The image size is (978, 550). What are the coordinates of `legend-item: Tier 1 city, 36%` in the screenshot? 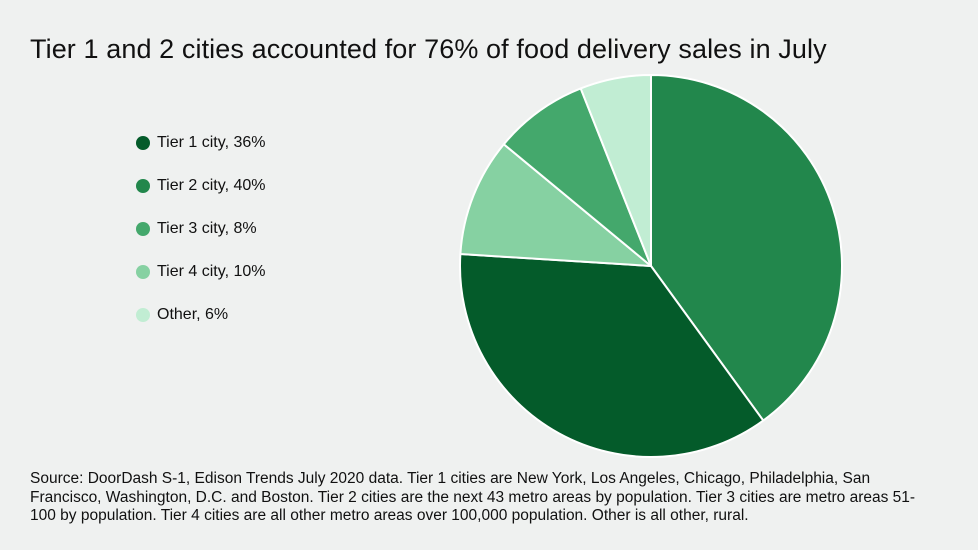 It's located at (200, 143).